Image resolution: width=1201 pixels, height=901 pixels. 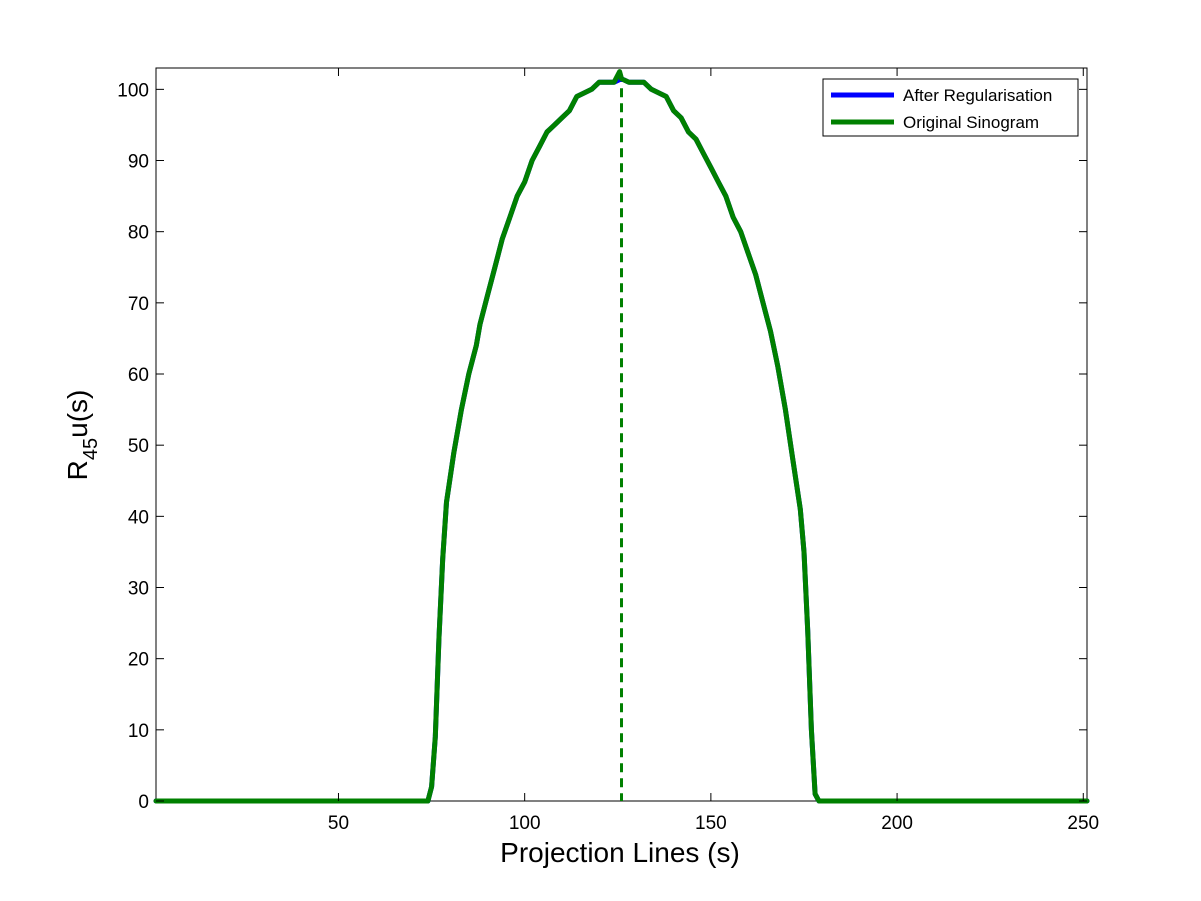 I want to click on x-tick-label: 250, so click(x=1083, y=823).